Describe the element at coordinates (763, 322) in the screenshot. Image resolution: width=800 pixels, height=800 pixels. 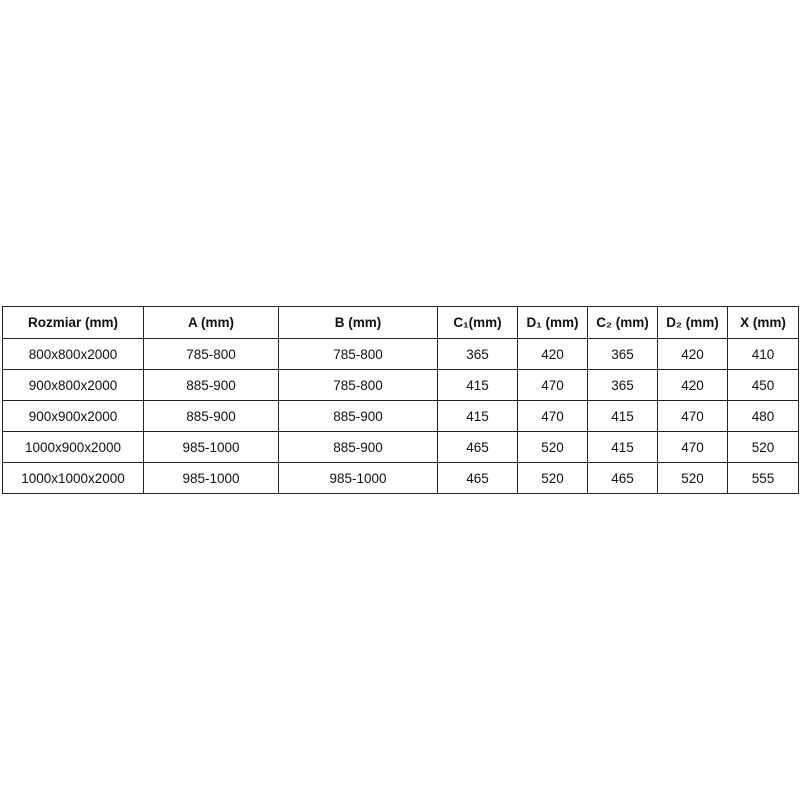
I see `column-header: X (mm)` at that location.